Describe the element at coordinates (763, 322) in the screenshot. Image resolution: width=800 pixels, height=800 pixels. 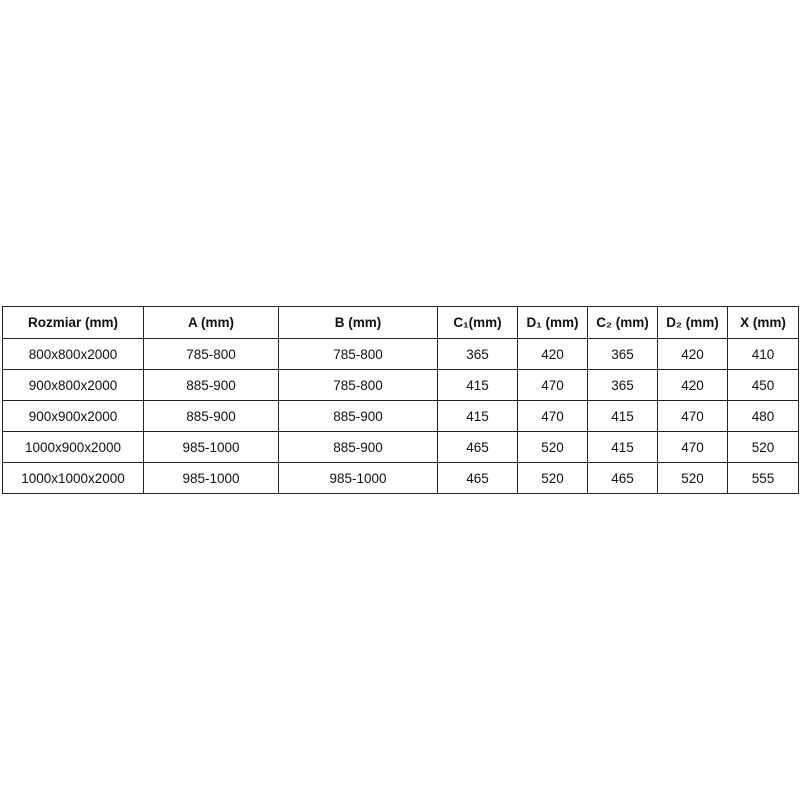
I see `column-header: X (mm)` at that location.